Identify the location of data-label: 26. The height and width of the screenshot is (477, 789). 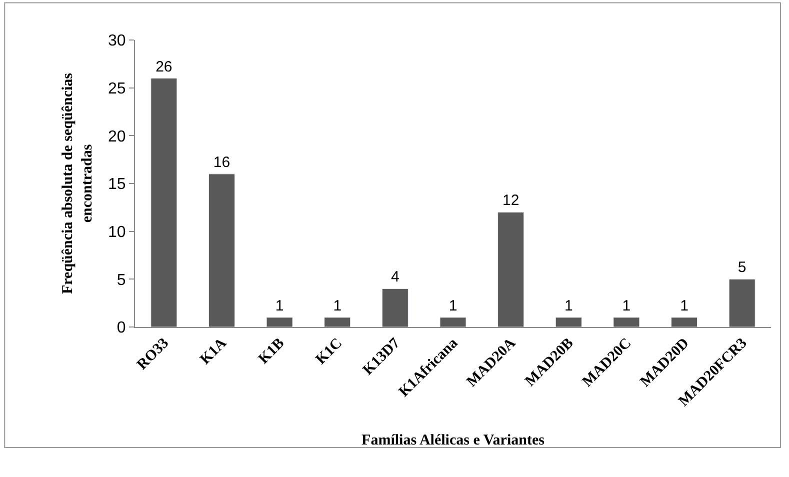
(164, 67).